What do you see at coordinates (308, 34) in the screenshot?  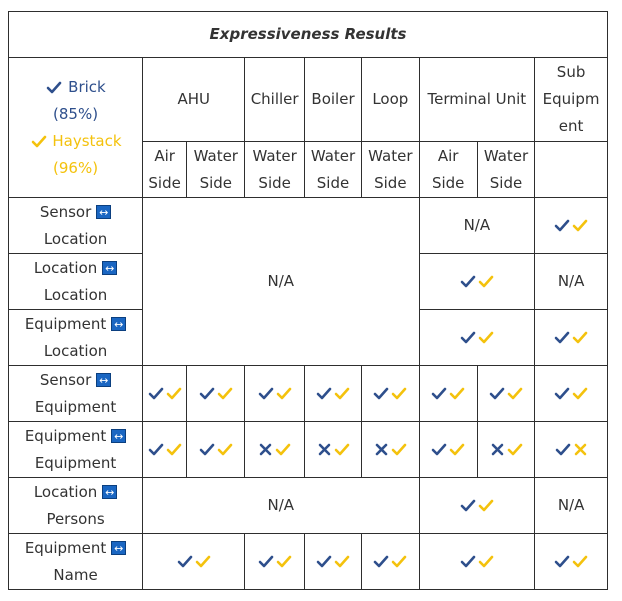 I see `table-title: Expressiveness Results` at bounding box center [308, 34].